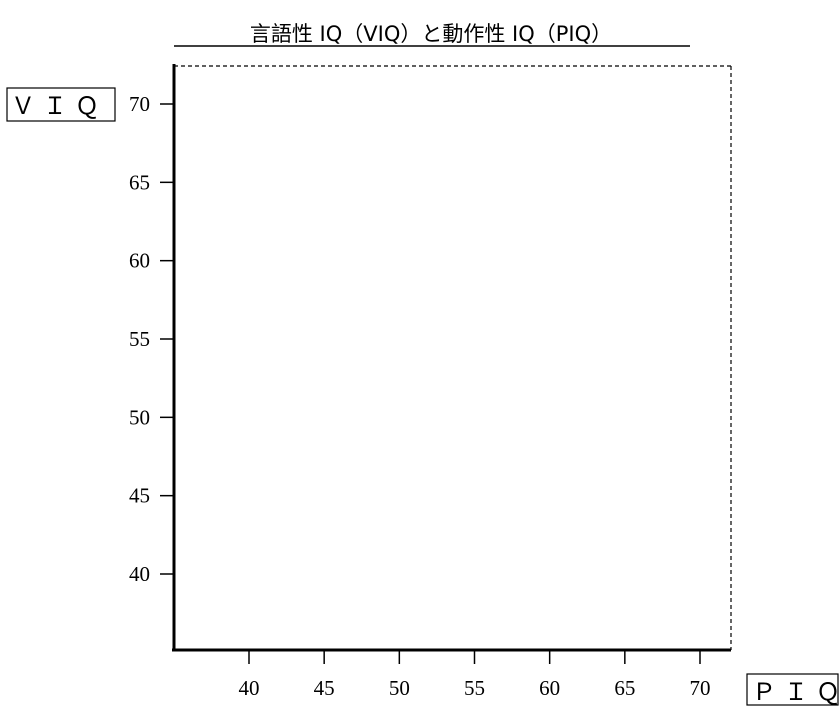 This screenshot has width=840, height=706. Describe the element at coordinates (324, 688) in the screenshot. I see `x-tick-label-45: 45` at that location.